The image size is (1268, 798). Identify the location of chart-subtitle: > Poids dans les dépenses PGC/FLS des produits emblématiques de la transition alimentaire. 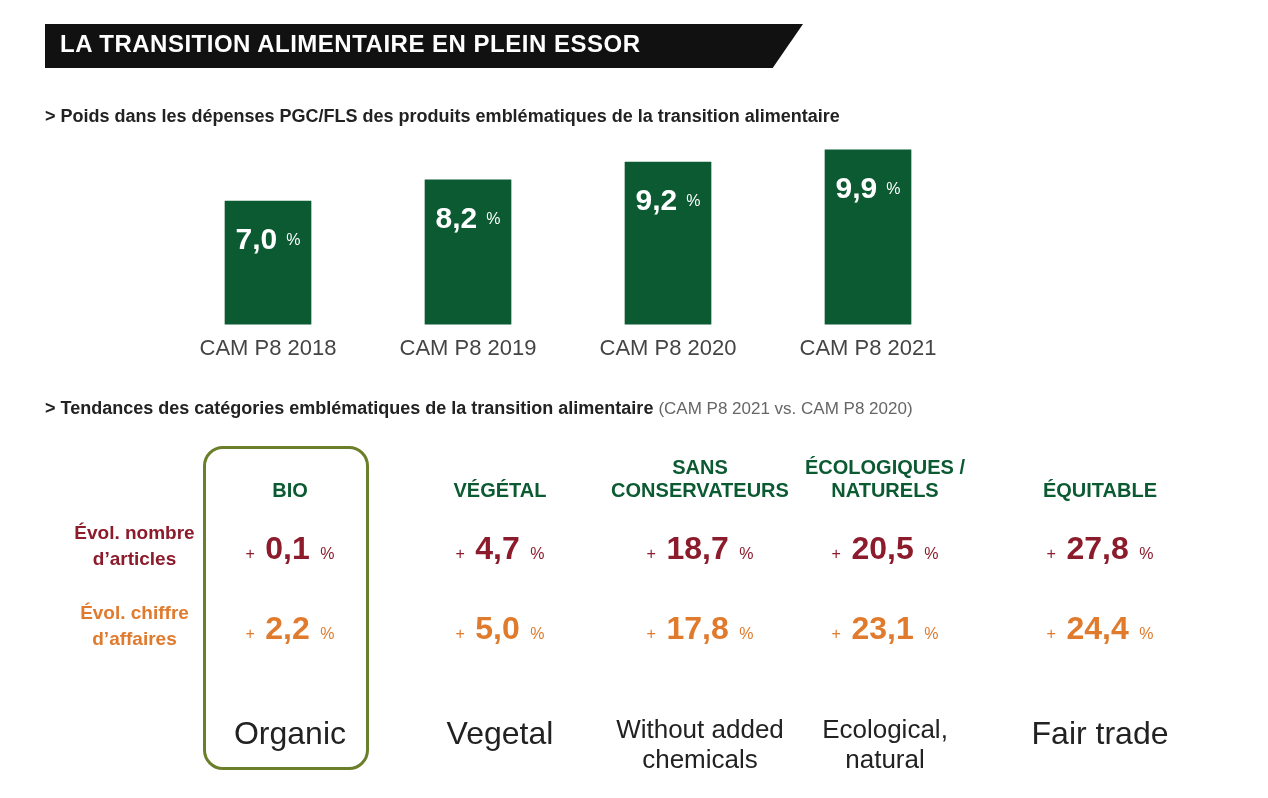
(442, 116).